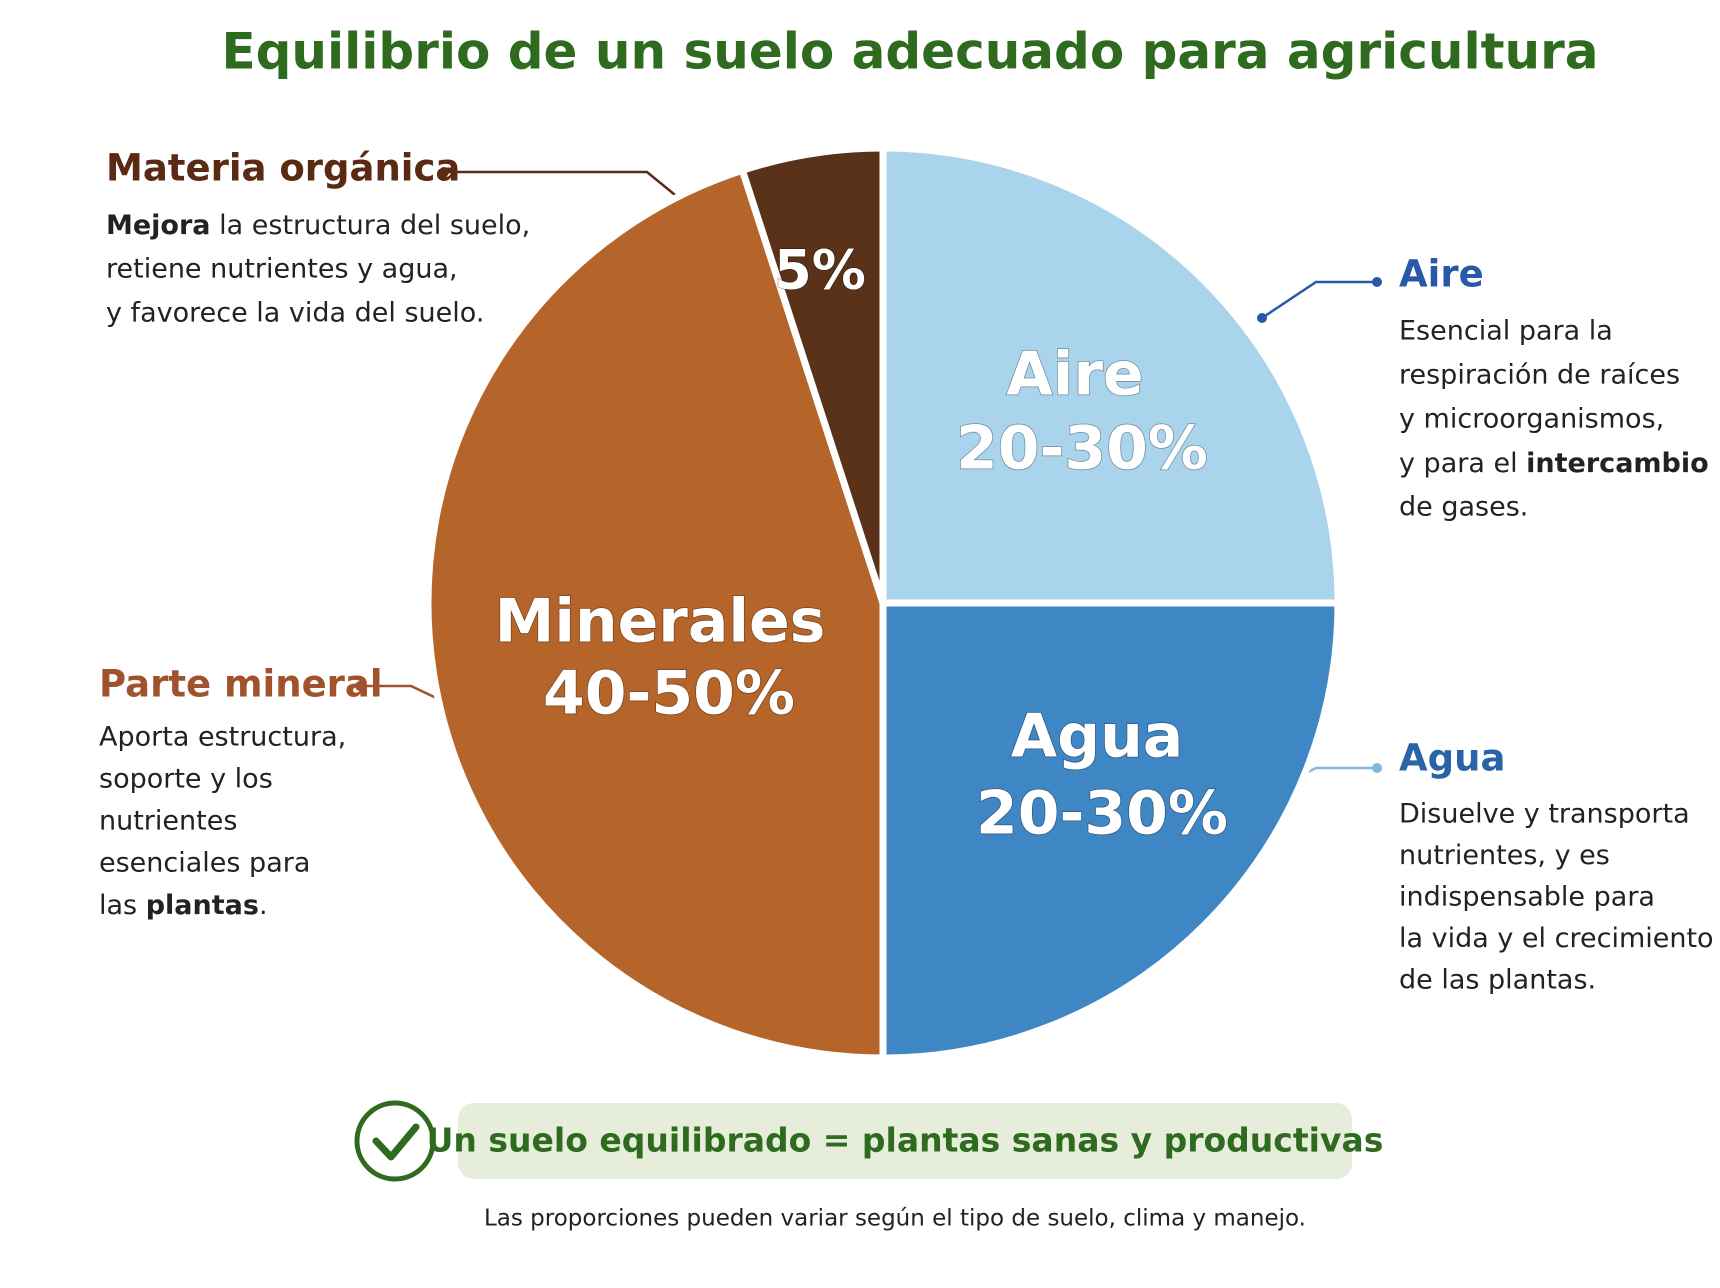 Image resolution: width=1720 pixels, height=1288 pixels. What do you see at coordinates (1452, 758) in the screenshot?
I see `callout-title: Agua` at bounding box center [1452, 758].